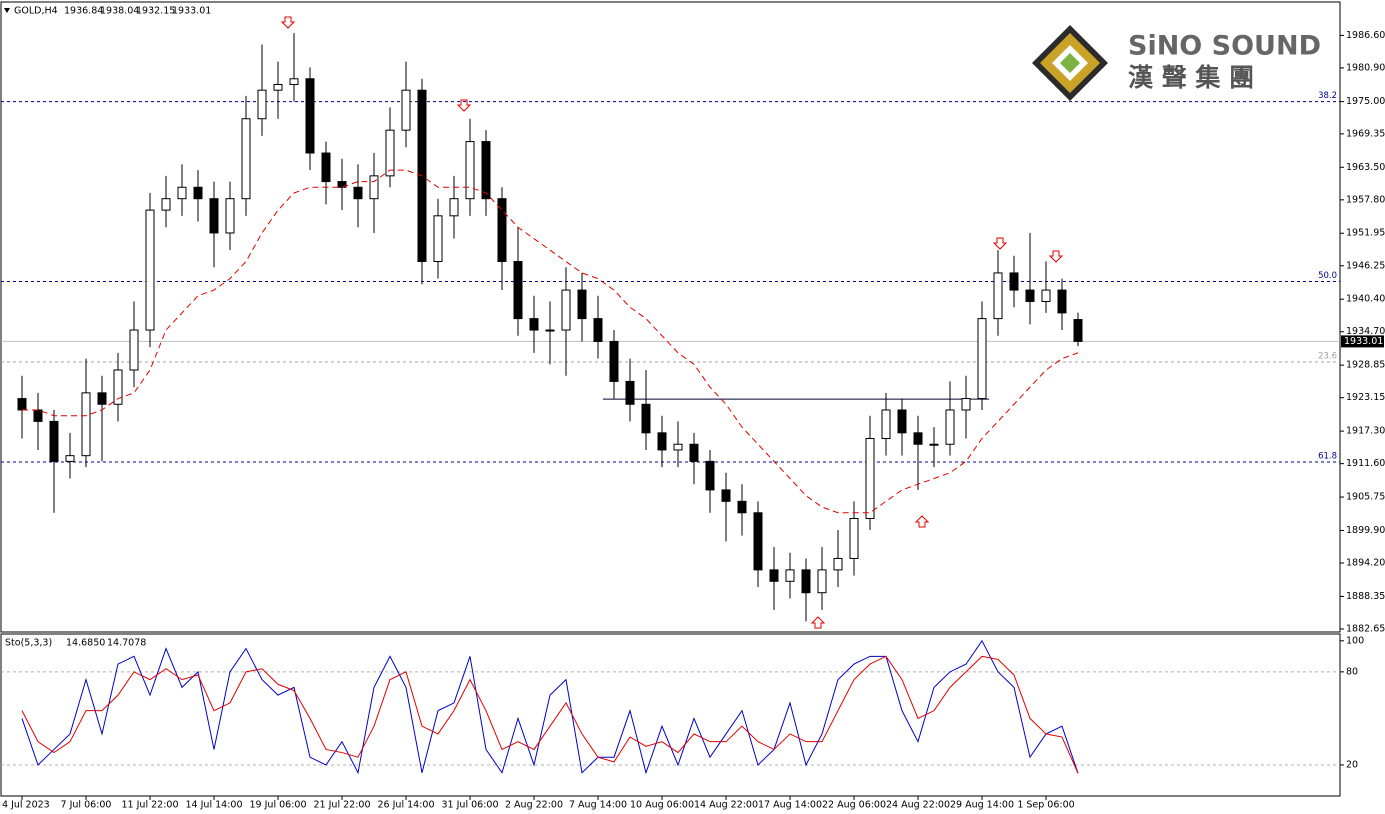  I want to click on logo-chinese: 漢 聲 集 團, so click(1191, 77).